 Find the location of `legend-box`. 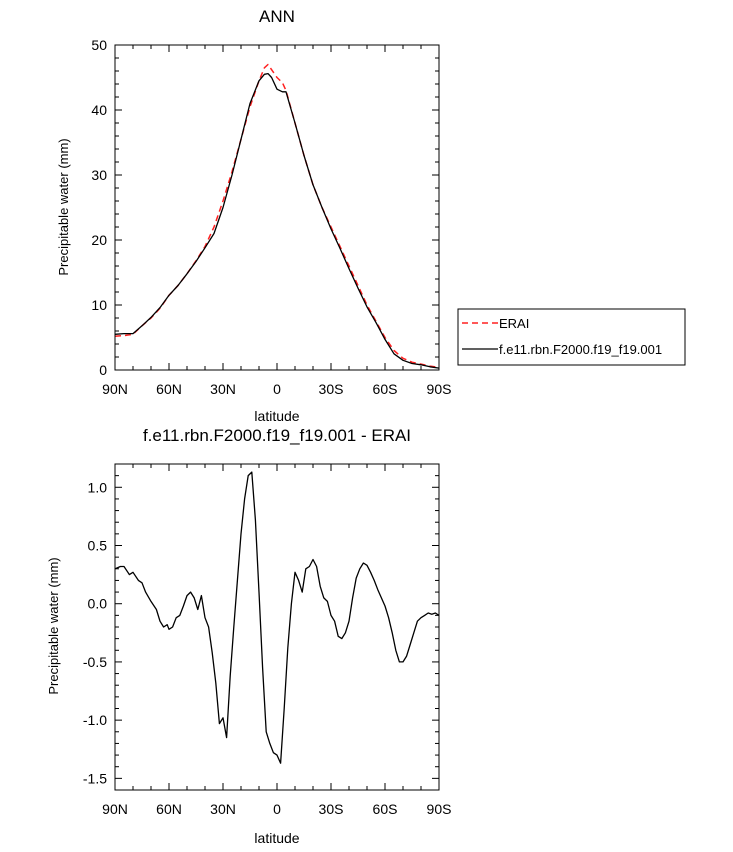

legend-box is located at coordinates (571, 337).